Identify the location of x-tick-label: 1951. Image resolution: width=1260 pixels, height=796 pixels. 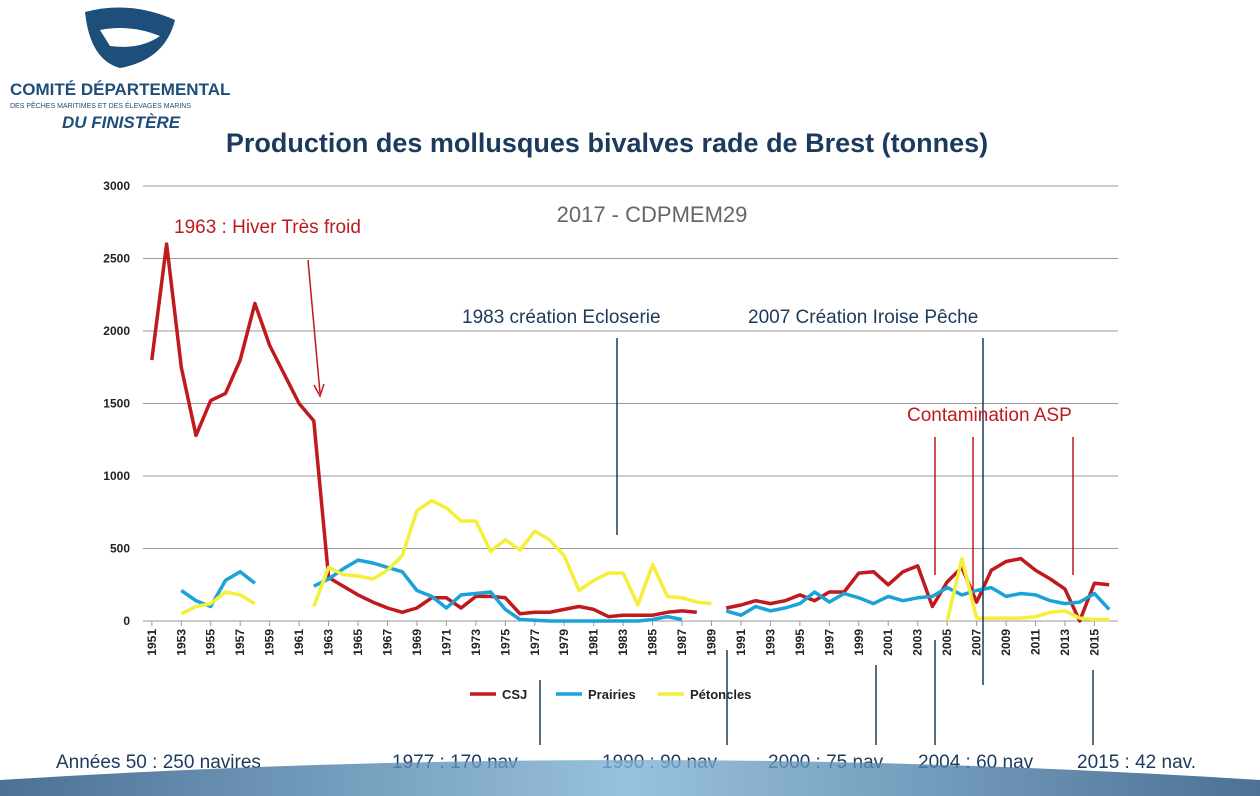
(152, 642).